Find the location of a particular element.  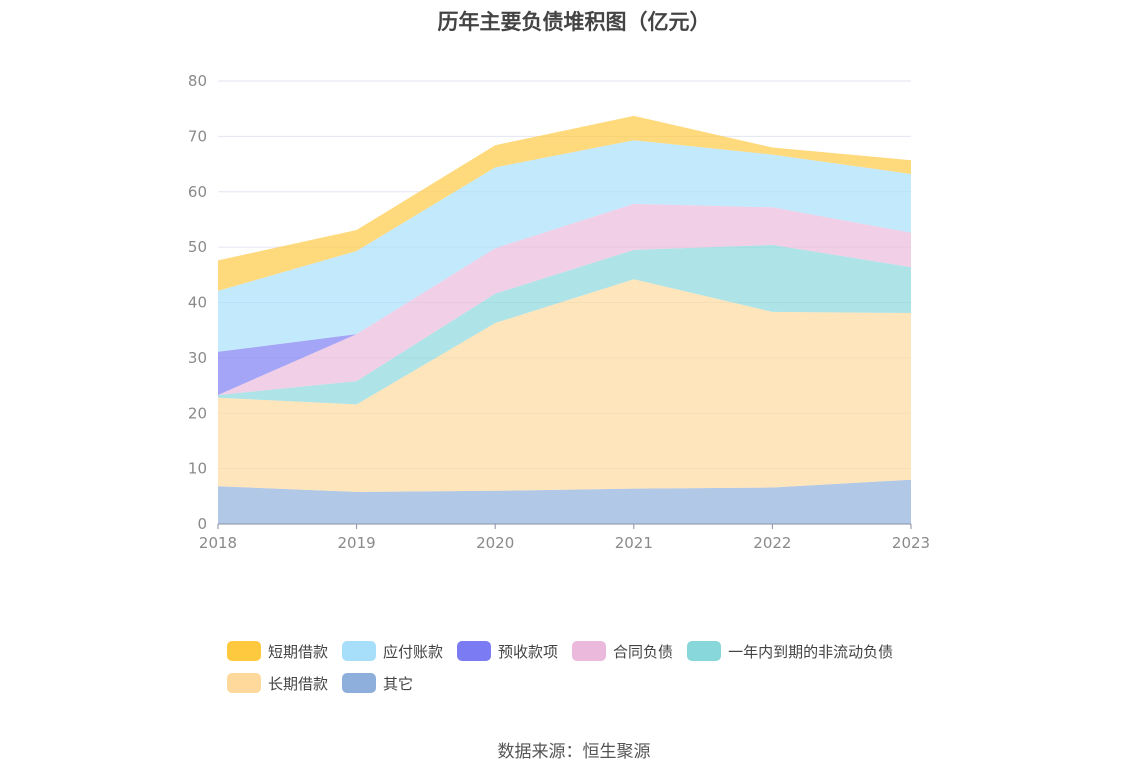

legend-item-accounts-payable: 应付账款 is located at coordinates (392, 651).